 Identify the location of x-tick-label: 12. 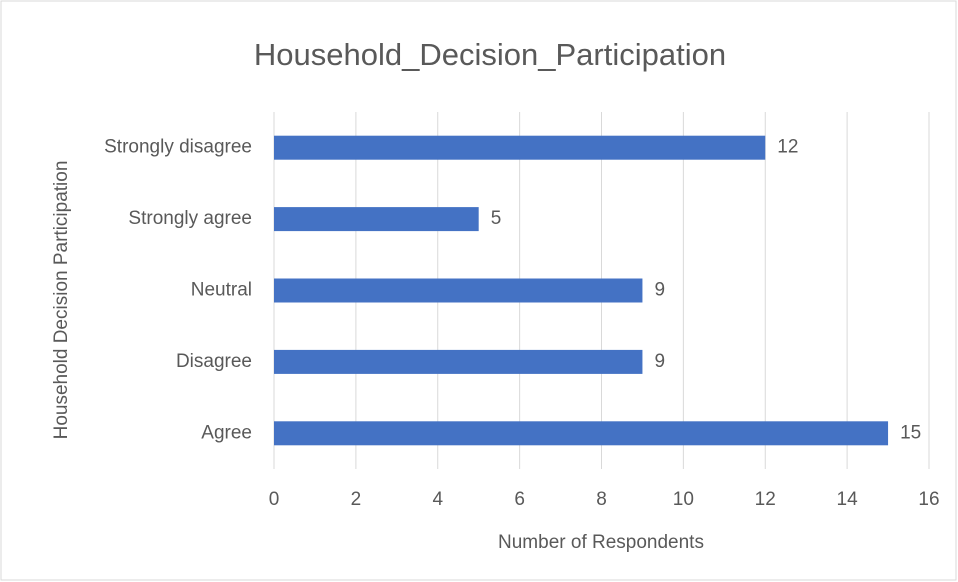
(765, 499).